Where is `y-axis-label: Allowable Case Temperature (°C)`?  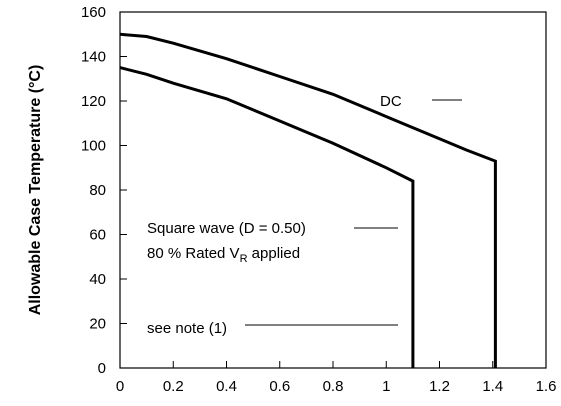
y-axis-label: Allowable Case Temperature (°C) is located at coordinates (35, 190).